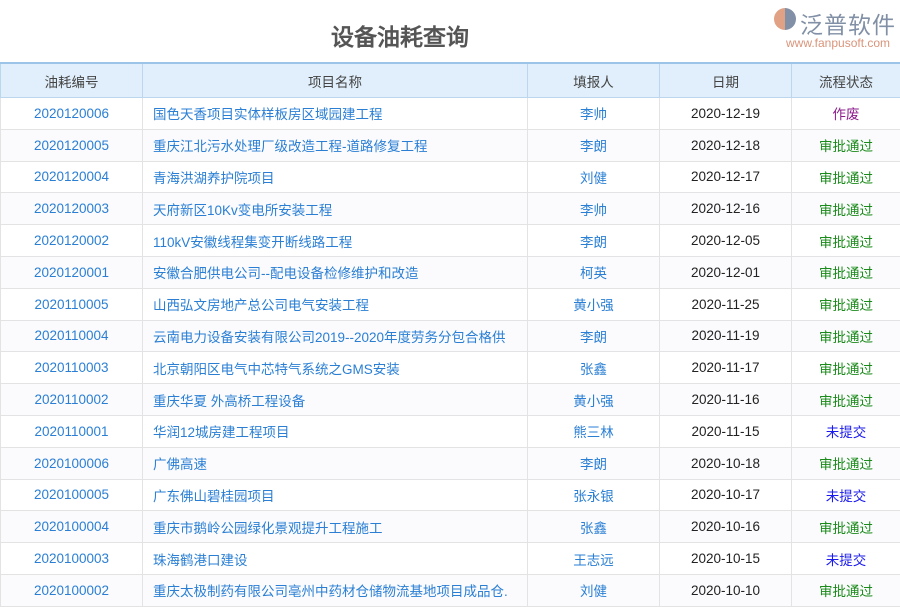  Describe the element at coordinates (72, 209) in the screenshot. I see `code-cell: 2020120003` at that location.